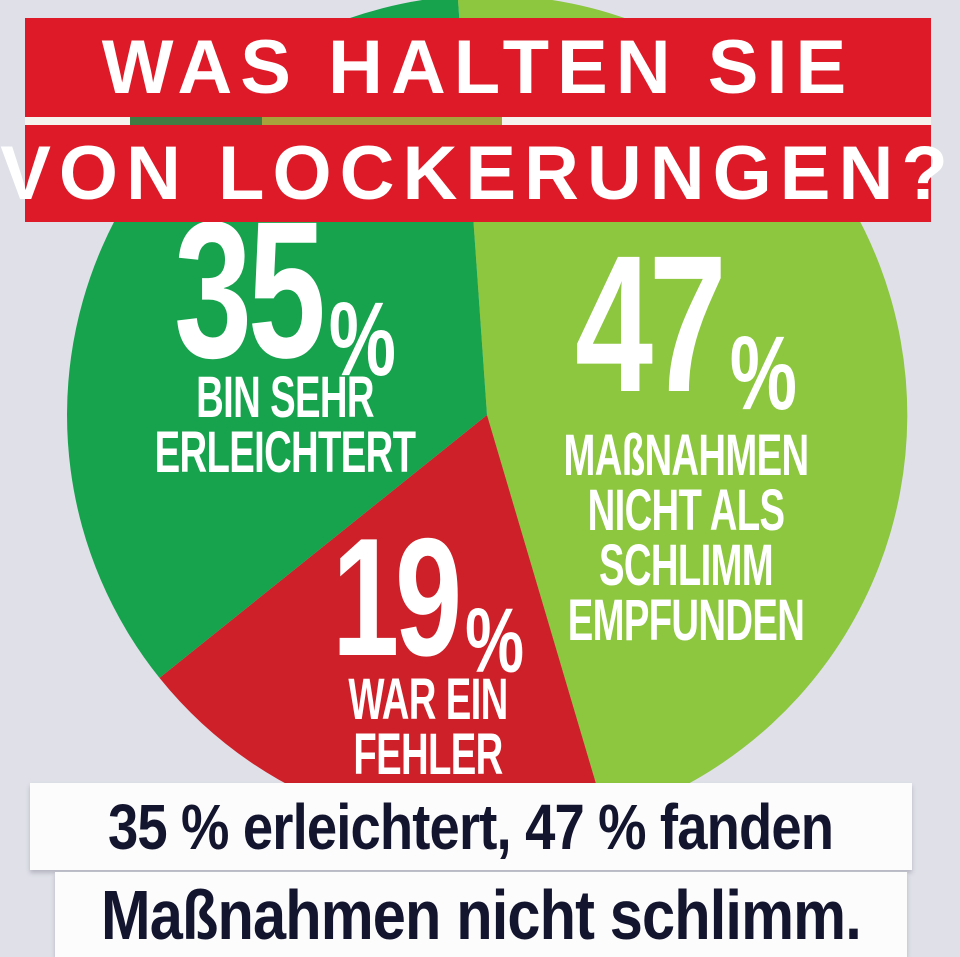 The height and width of the screenshot is (957, 960). What do you see at coordinates (686, 511) in the screenshot?
I see `slice-47-caption-line2: NICHT ALS` at bounding box center [686, 511].